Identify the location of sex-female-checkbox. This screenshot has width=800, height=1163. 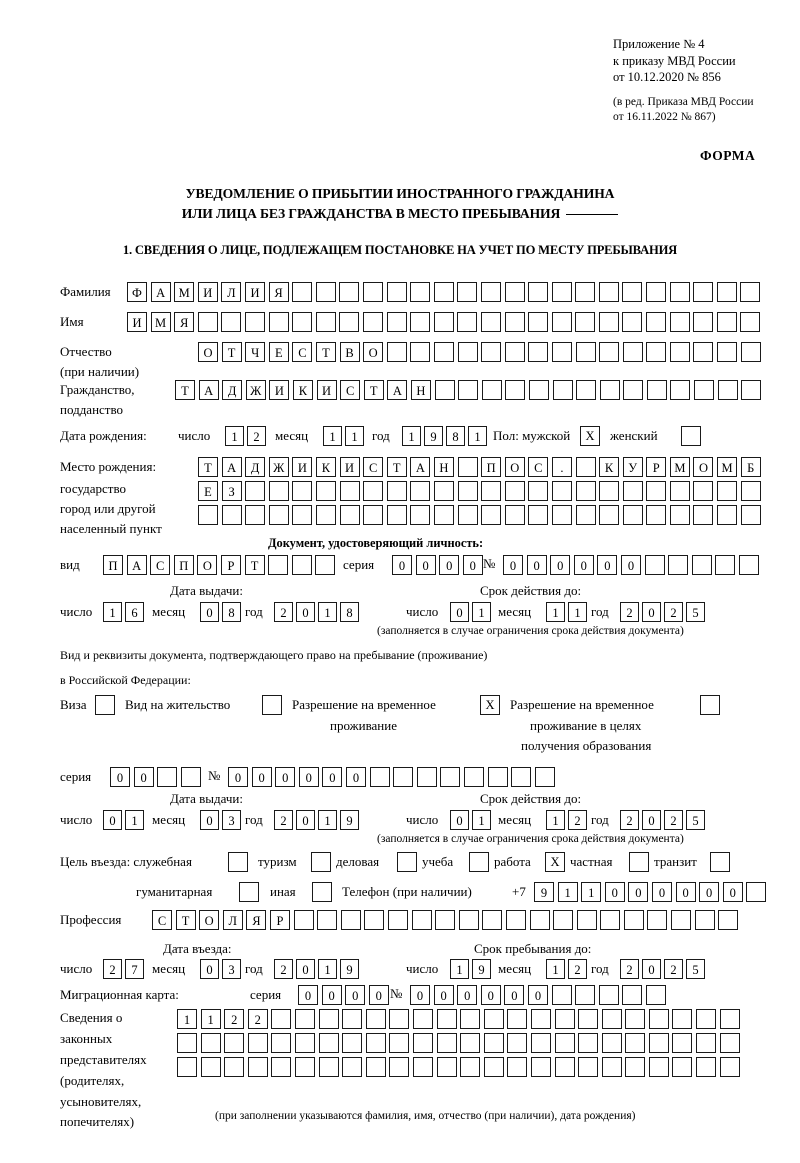
(691, 436).